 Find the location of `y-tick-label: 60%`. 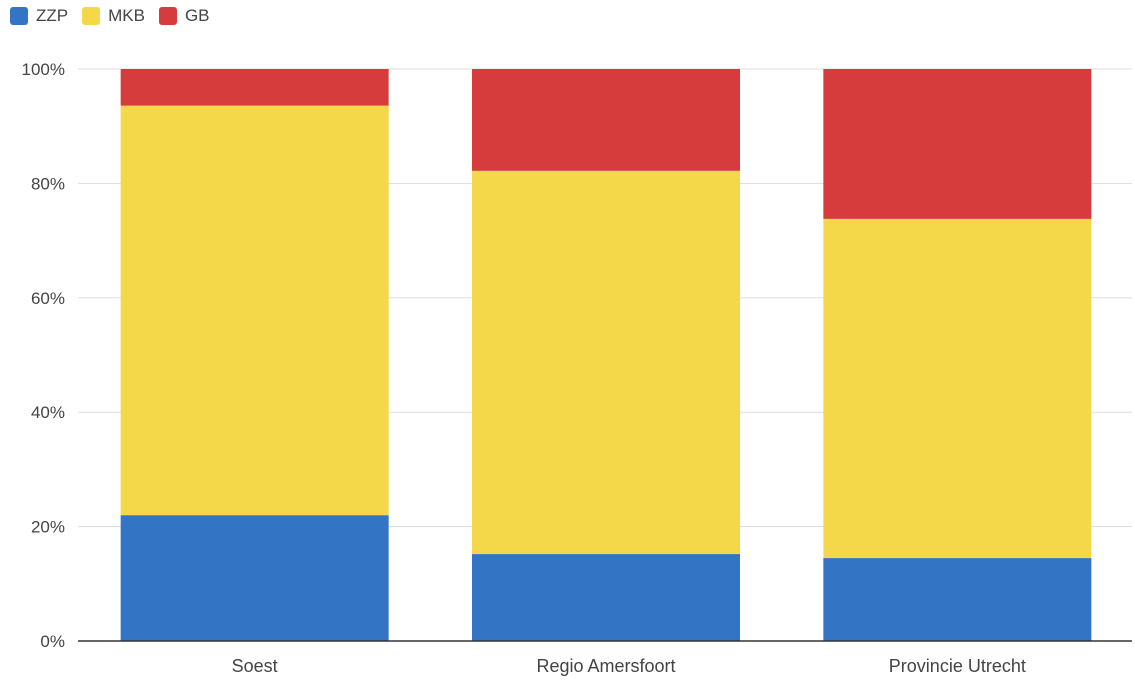

y-tick-label: 60% is located at coordinates (48, 298).